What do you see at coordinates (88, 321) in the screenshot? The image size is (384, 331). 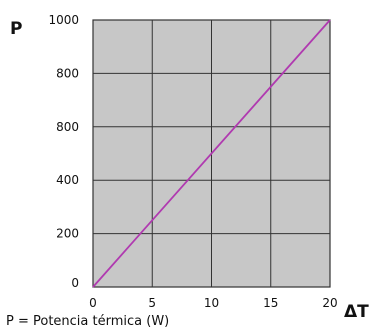 I see `caption: P = Potencia térmica (W)` at bounding box center [88, 321].